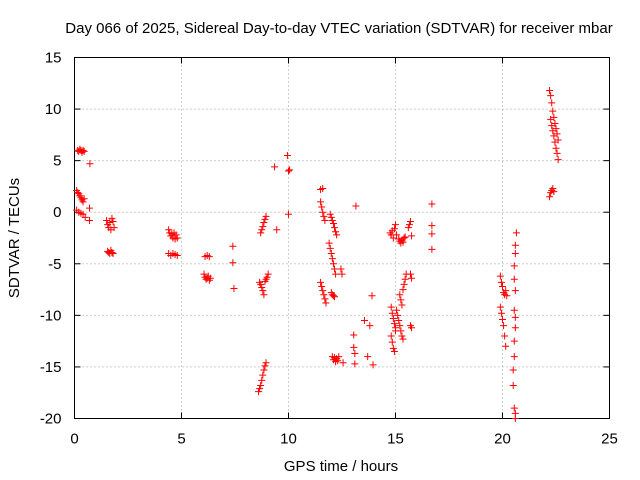  What do you see at coordinates (609, 439) in the screenshot?
I see `x-tick-label: 25` at bounding box center [609, 439].